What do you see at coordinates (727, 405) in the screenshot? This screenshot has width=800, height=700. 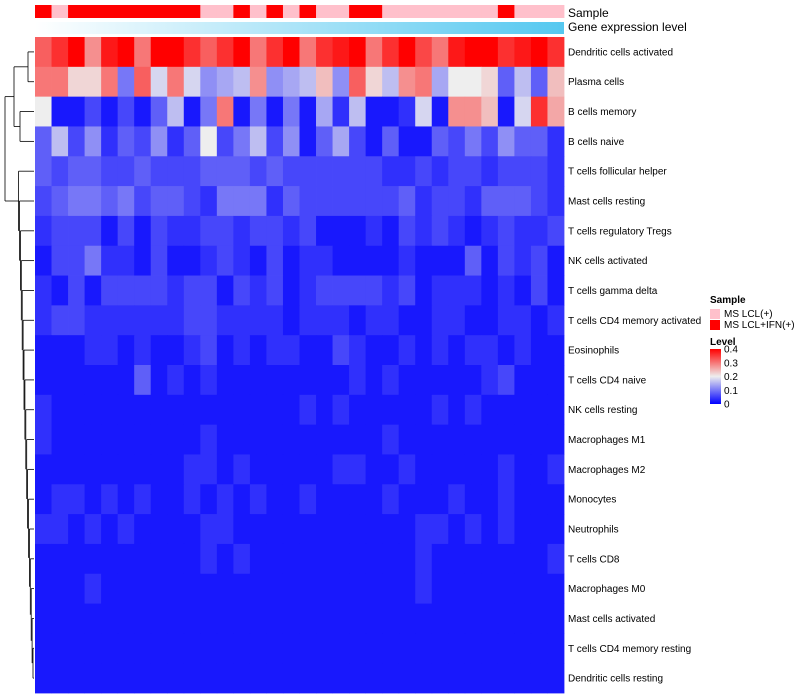 I see `legend-level-tick: 0` at bounding box center [727, 405].